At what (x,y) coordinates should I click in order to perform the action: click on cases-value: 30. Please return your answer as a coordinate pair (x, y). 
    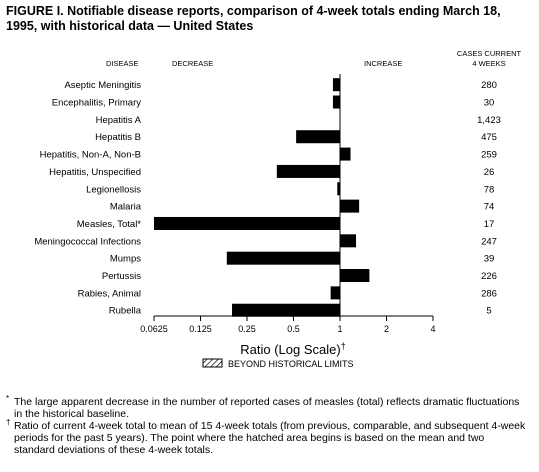
    Looking at the image, I should click on (489, 103).